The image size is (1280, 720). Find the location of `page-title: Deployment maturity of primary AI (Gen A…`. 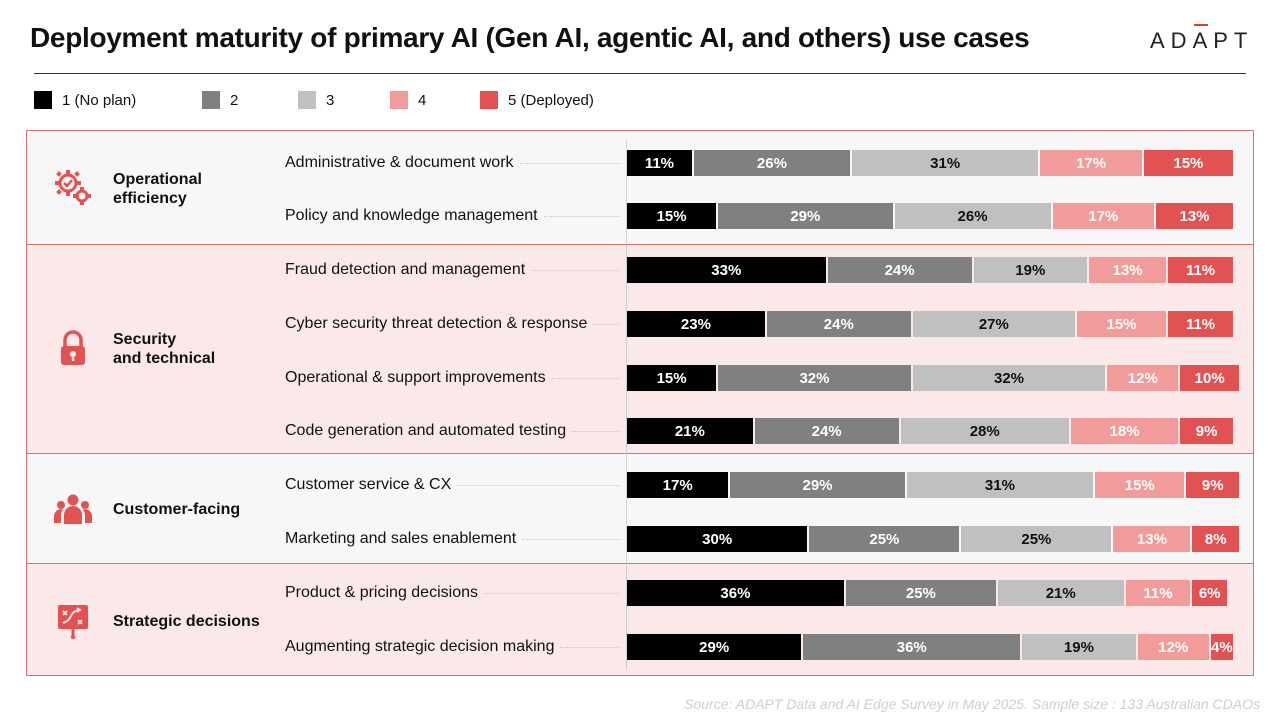

page-title: Deployment maturity of primary AI (Gen A… is located at coordinates (530, 37).